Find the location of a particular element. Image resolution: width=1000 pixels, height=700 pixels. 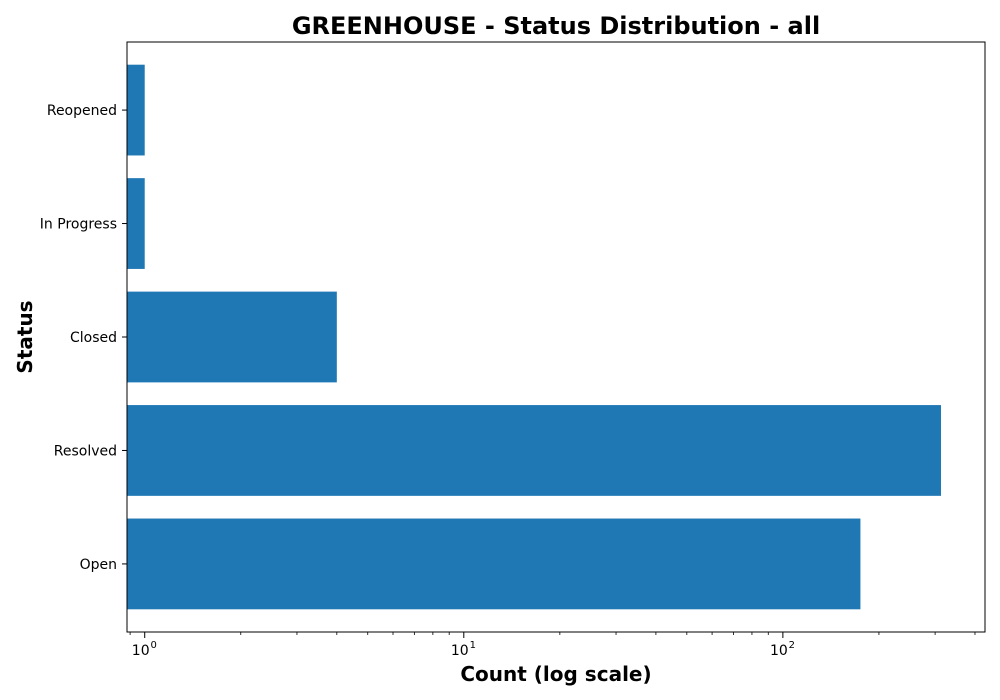

y-tick-label: Open is located at coordinates (98, 565).